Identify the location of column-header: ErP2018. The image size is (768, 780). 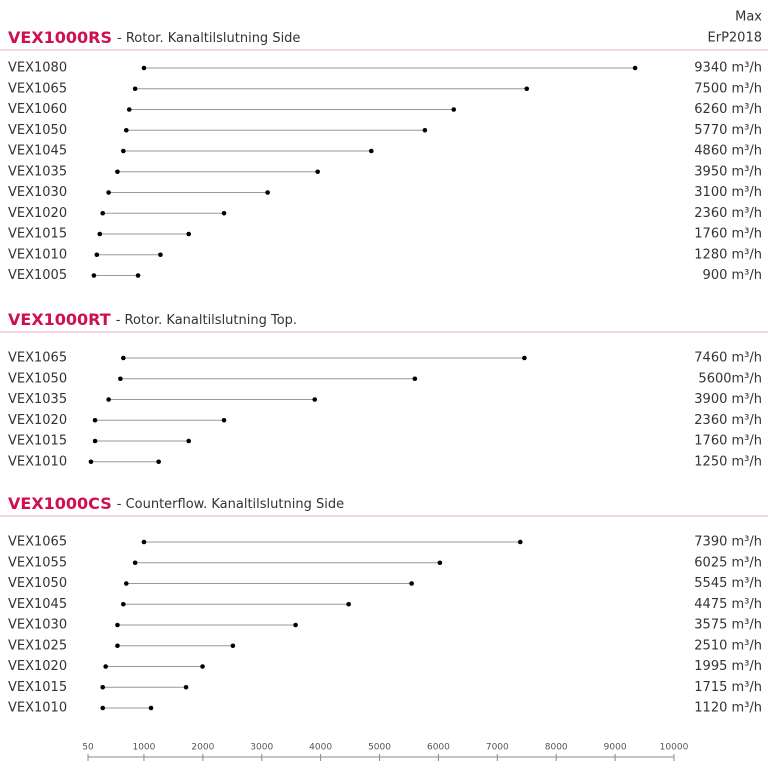
(735, 38).